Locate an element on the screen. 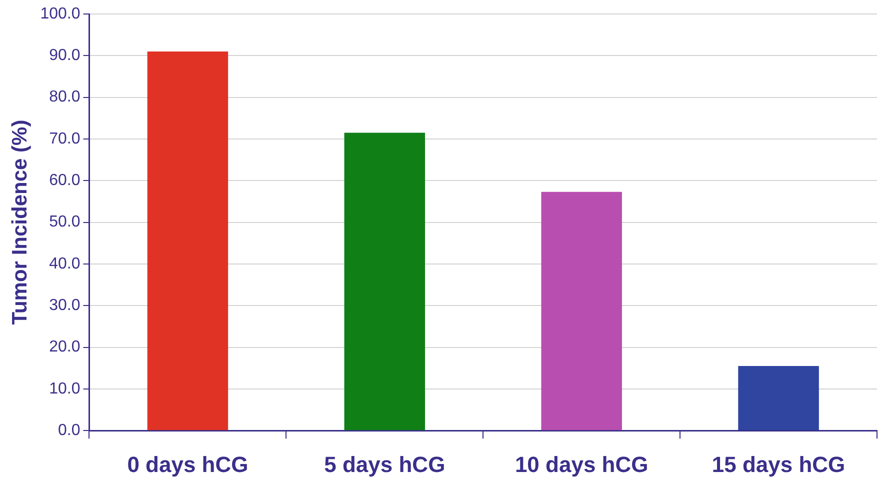  x-tick-label: 15 days hCG is located at coordinates (779, 464).